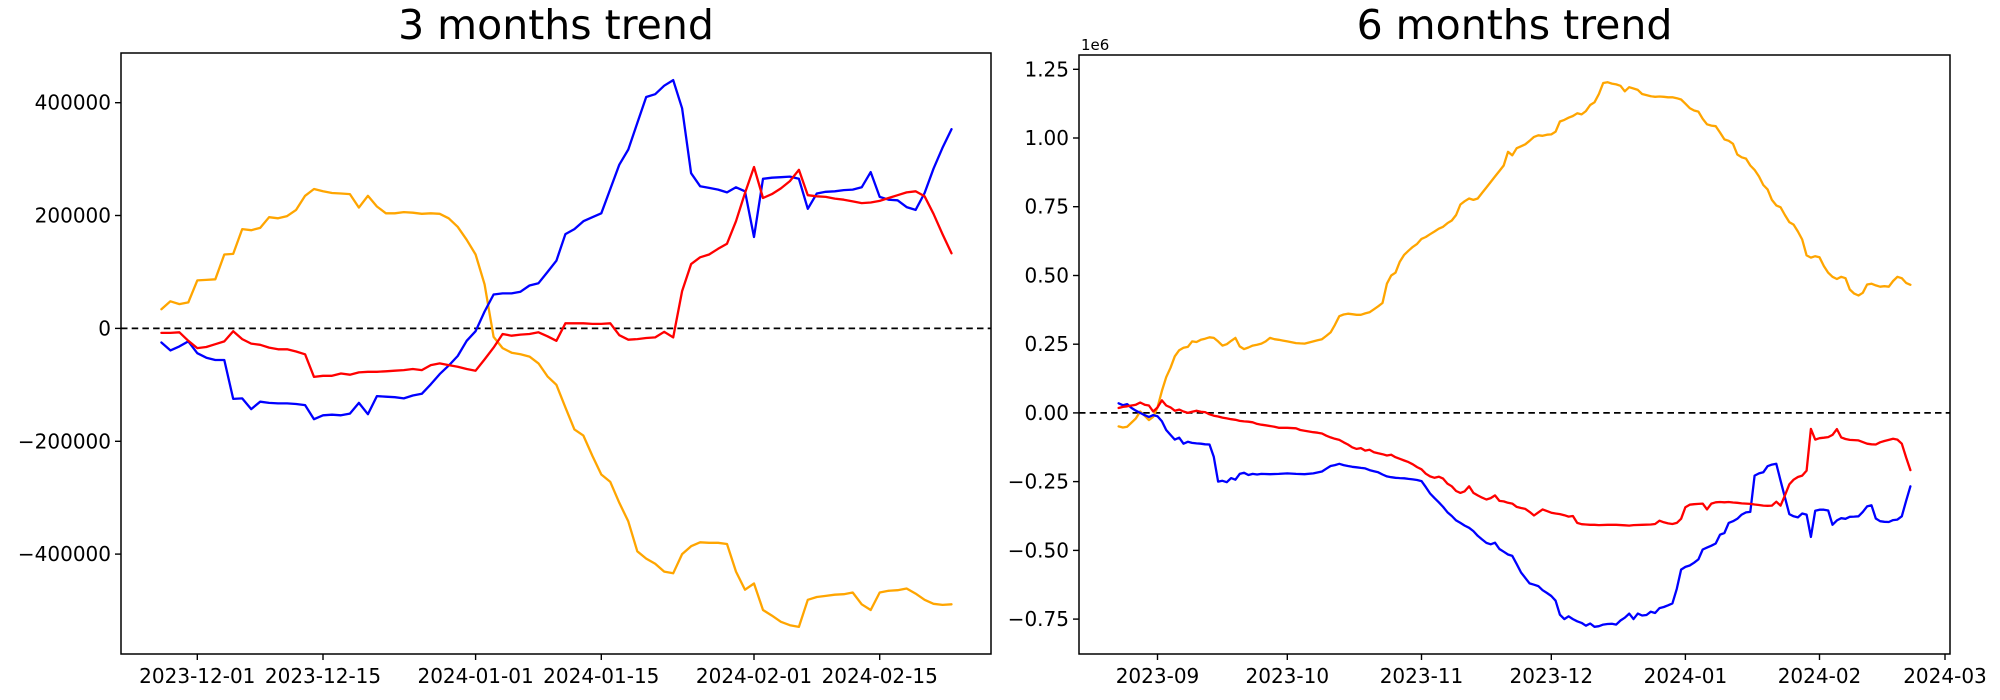 Image resolution: width=2000 pixels, height=700 pixels. Describe the element at coordinates (1046, 69) in the screenshot. I see `y-tick-label: 1.25` at that location.